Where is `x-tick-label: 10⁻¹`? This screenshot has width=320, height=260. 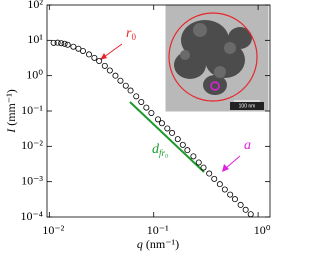
x-tick-label: 10⁻¹ is located at coordinates (158, 230).